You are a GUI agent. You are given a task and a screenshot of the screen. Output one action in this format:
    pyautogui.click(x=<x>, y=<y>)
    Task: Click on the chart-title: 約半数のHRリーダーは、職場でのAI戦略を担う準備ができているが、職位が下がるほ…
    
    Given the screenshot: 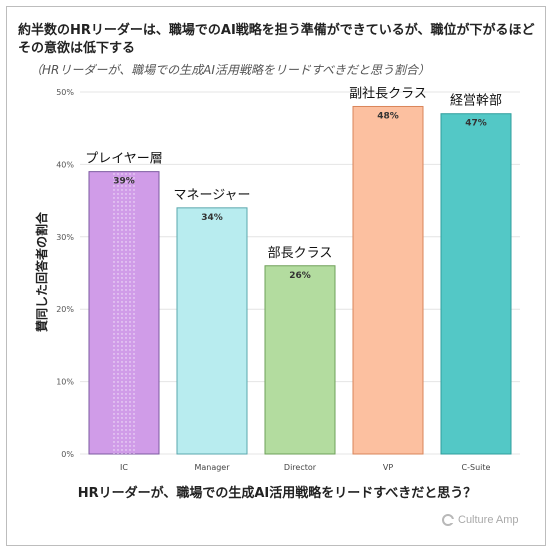 What is the action you would take?
    pyautogui.click(x=276, y=39)
    